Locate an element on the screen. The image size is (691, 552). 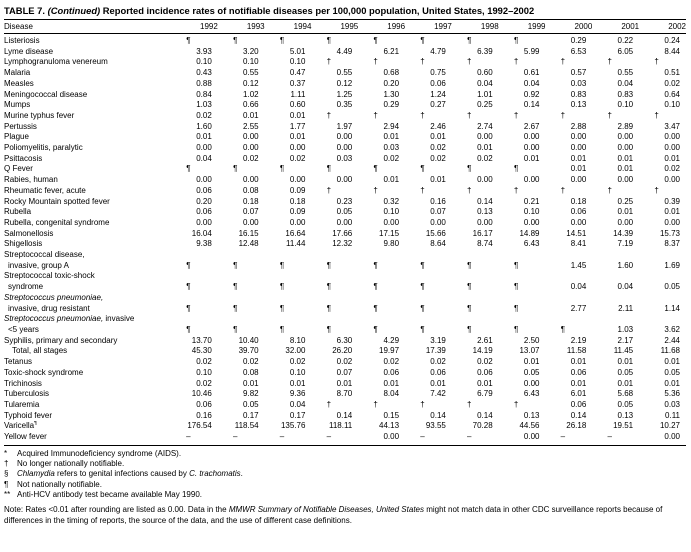
disease-label-line: Murine typhus fever is located at coordinates (87, 116).